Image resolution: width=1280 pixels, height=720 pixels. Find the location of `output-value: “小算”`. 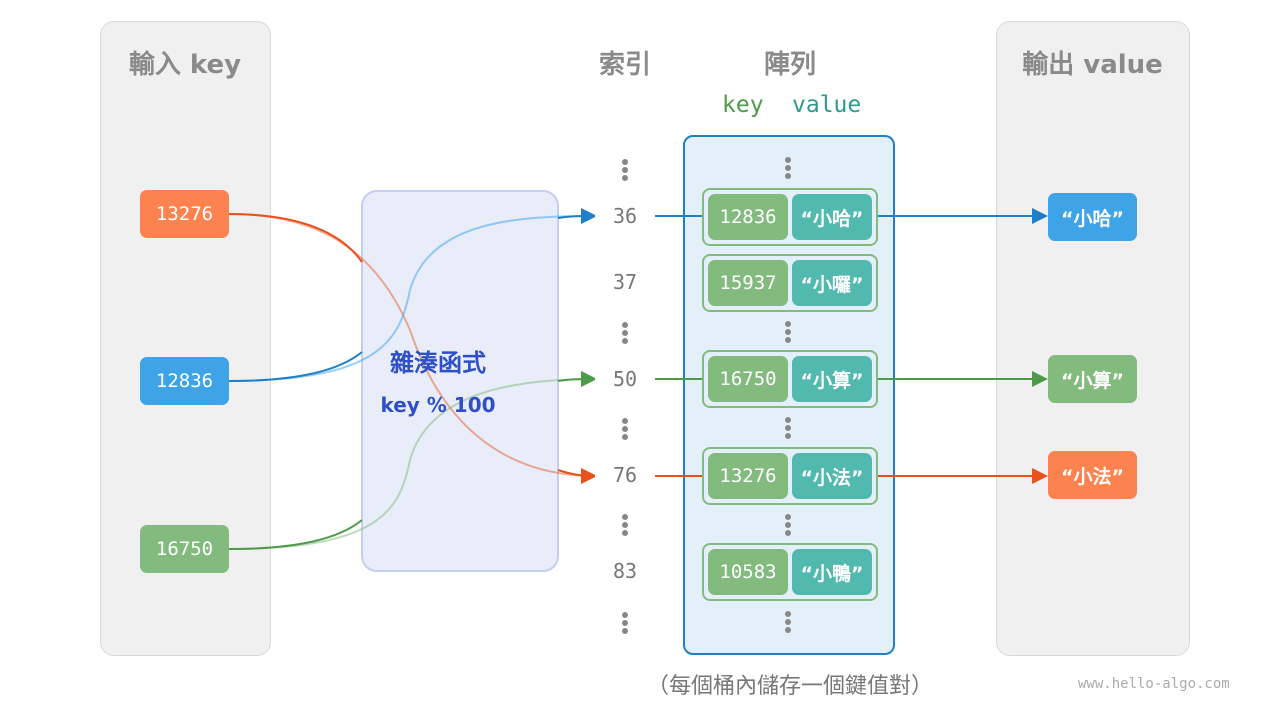

output-value: “小算” is located at coordinates (1092, 379).